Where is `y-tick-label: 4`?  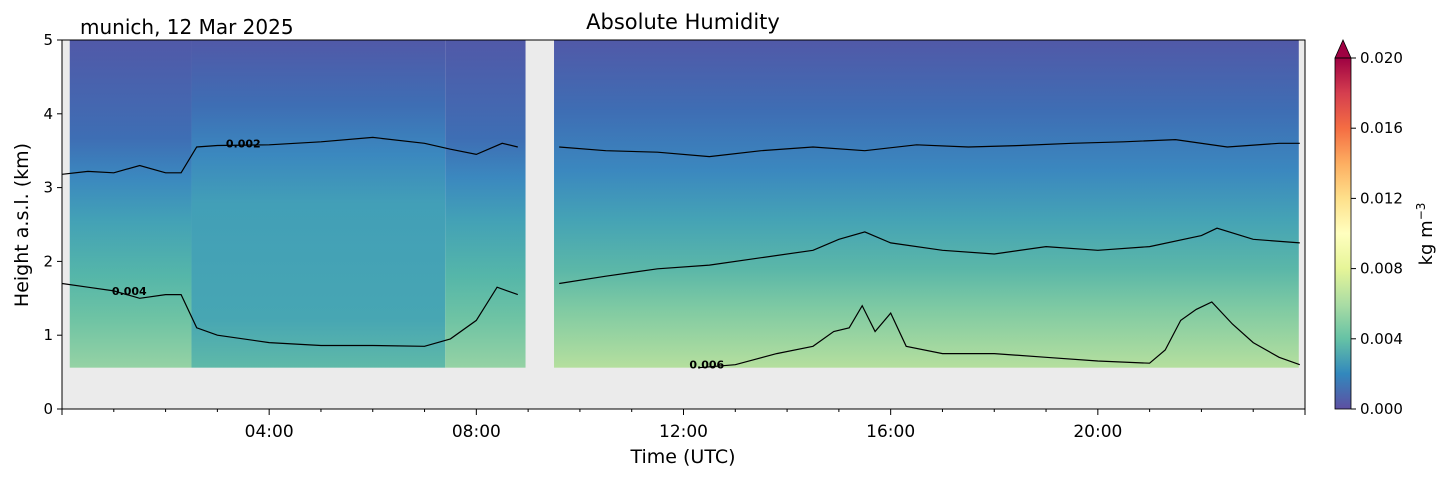
y-tick-label: 4 is located at coordinates (48, 114).